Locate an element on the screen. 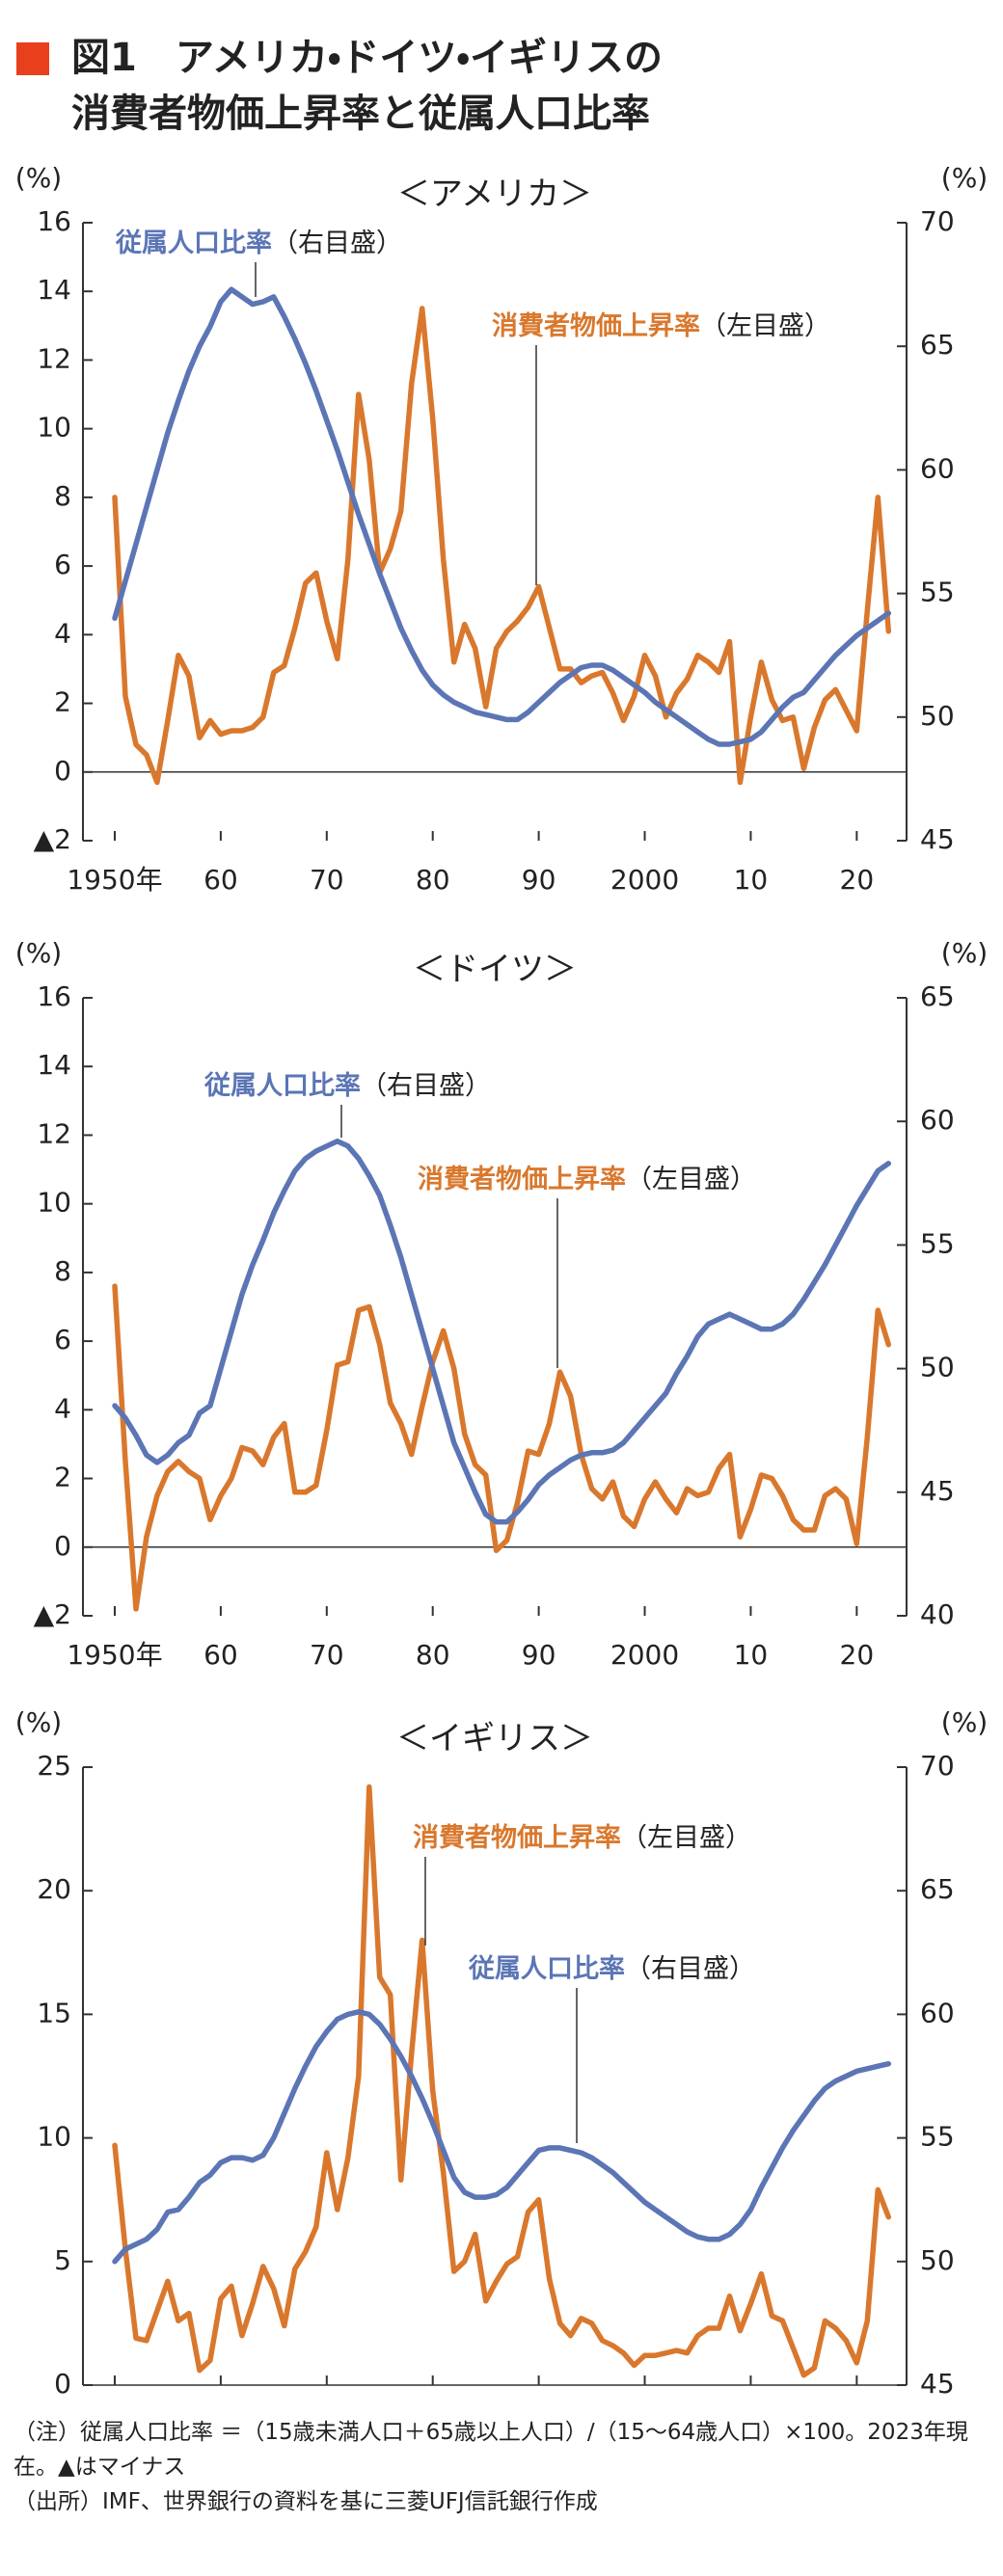  header-title: 図1 アメリカ・ドイツ・イギリスの is located at coordinates (367, 58).